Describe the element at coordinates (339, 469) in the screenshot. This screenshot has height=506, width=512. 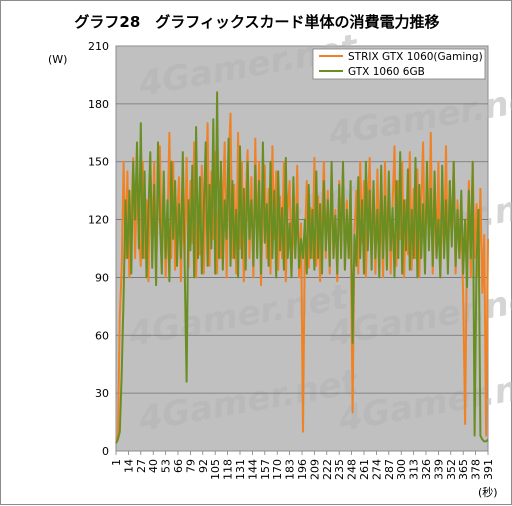
I see `x-tick-label: 235` at that location.